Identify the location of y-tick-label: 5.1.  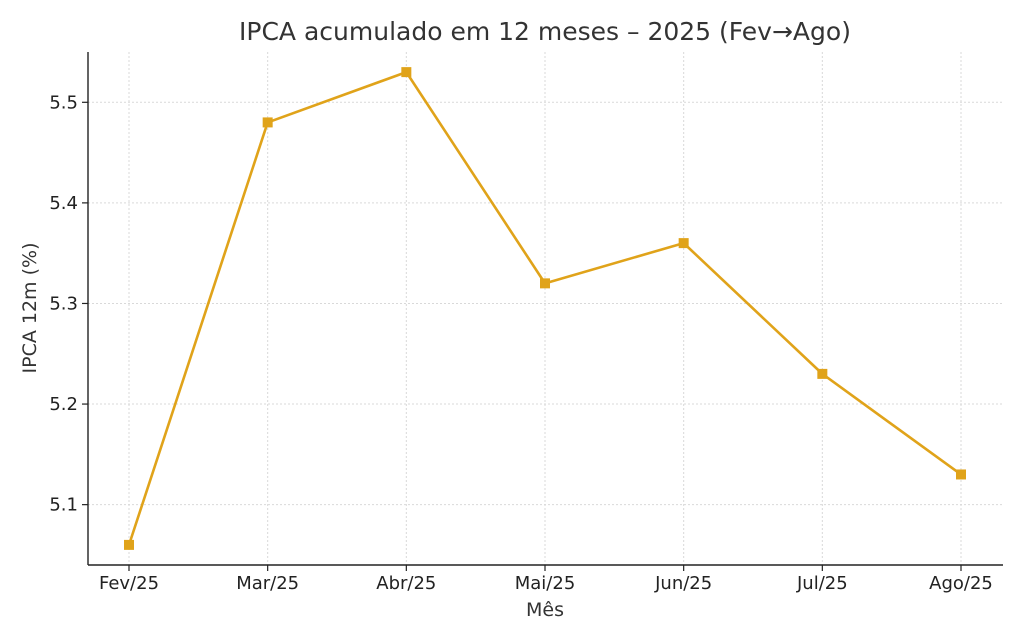
(63, 505).